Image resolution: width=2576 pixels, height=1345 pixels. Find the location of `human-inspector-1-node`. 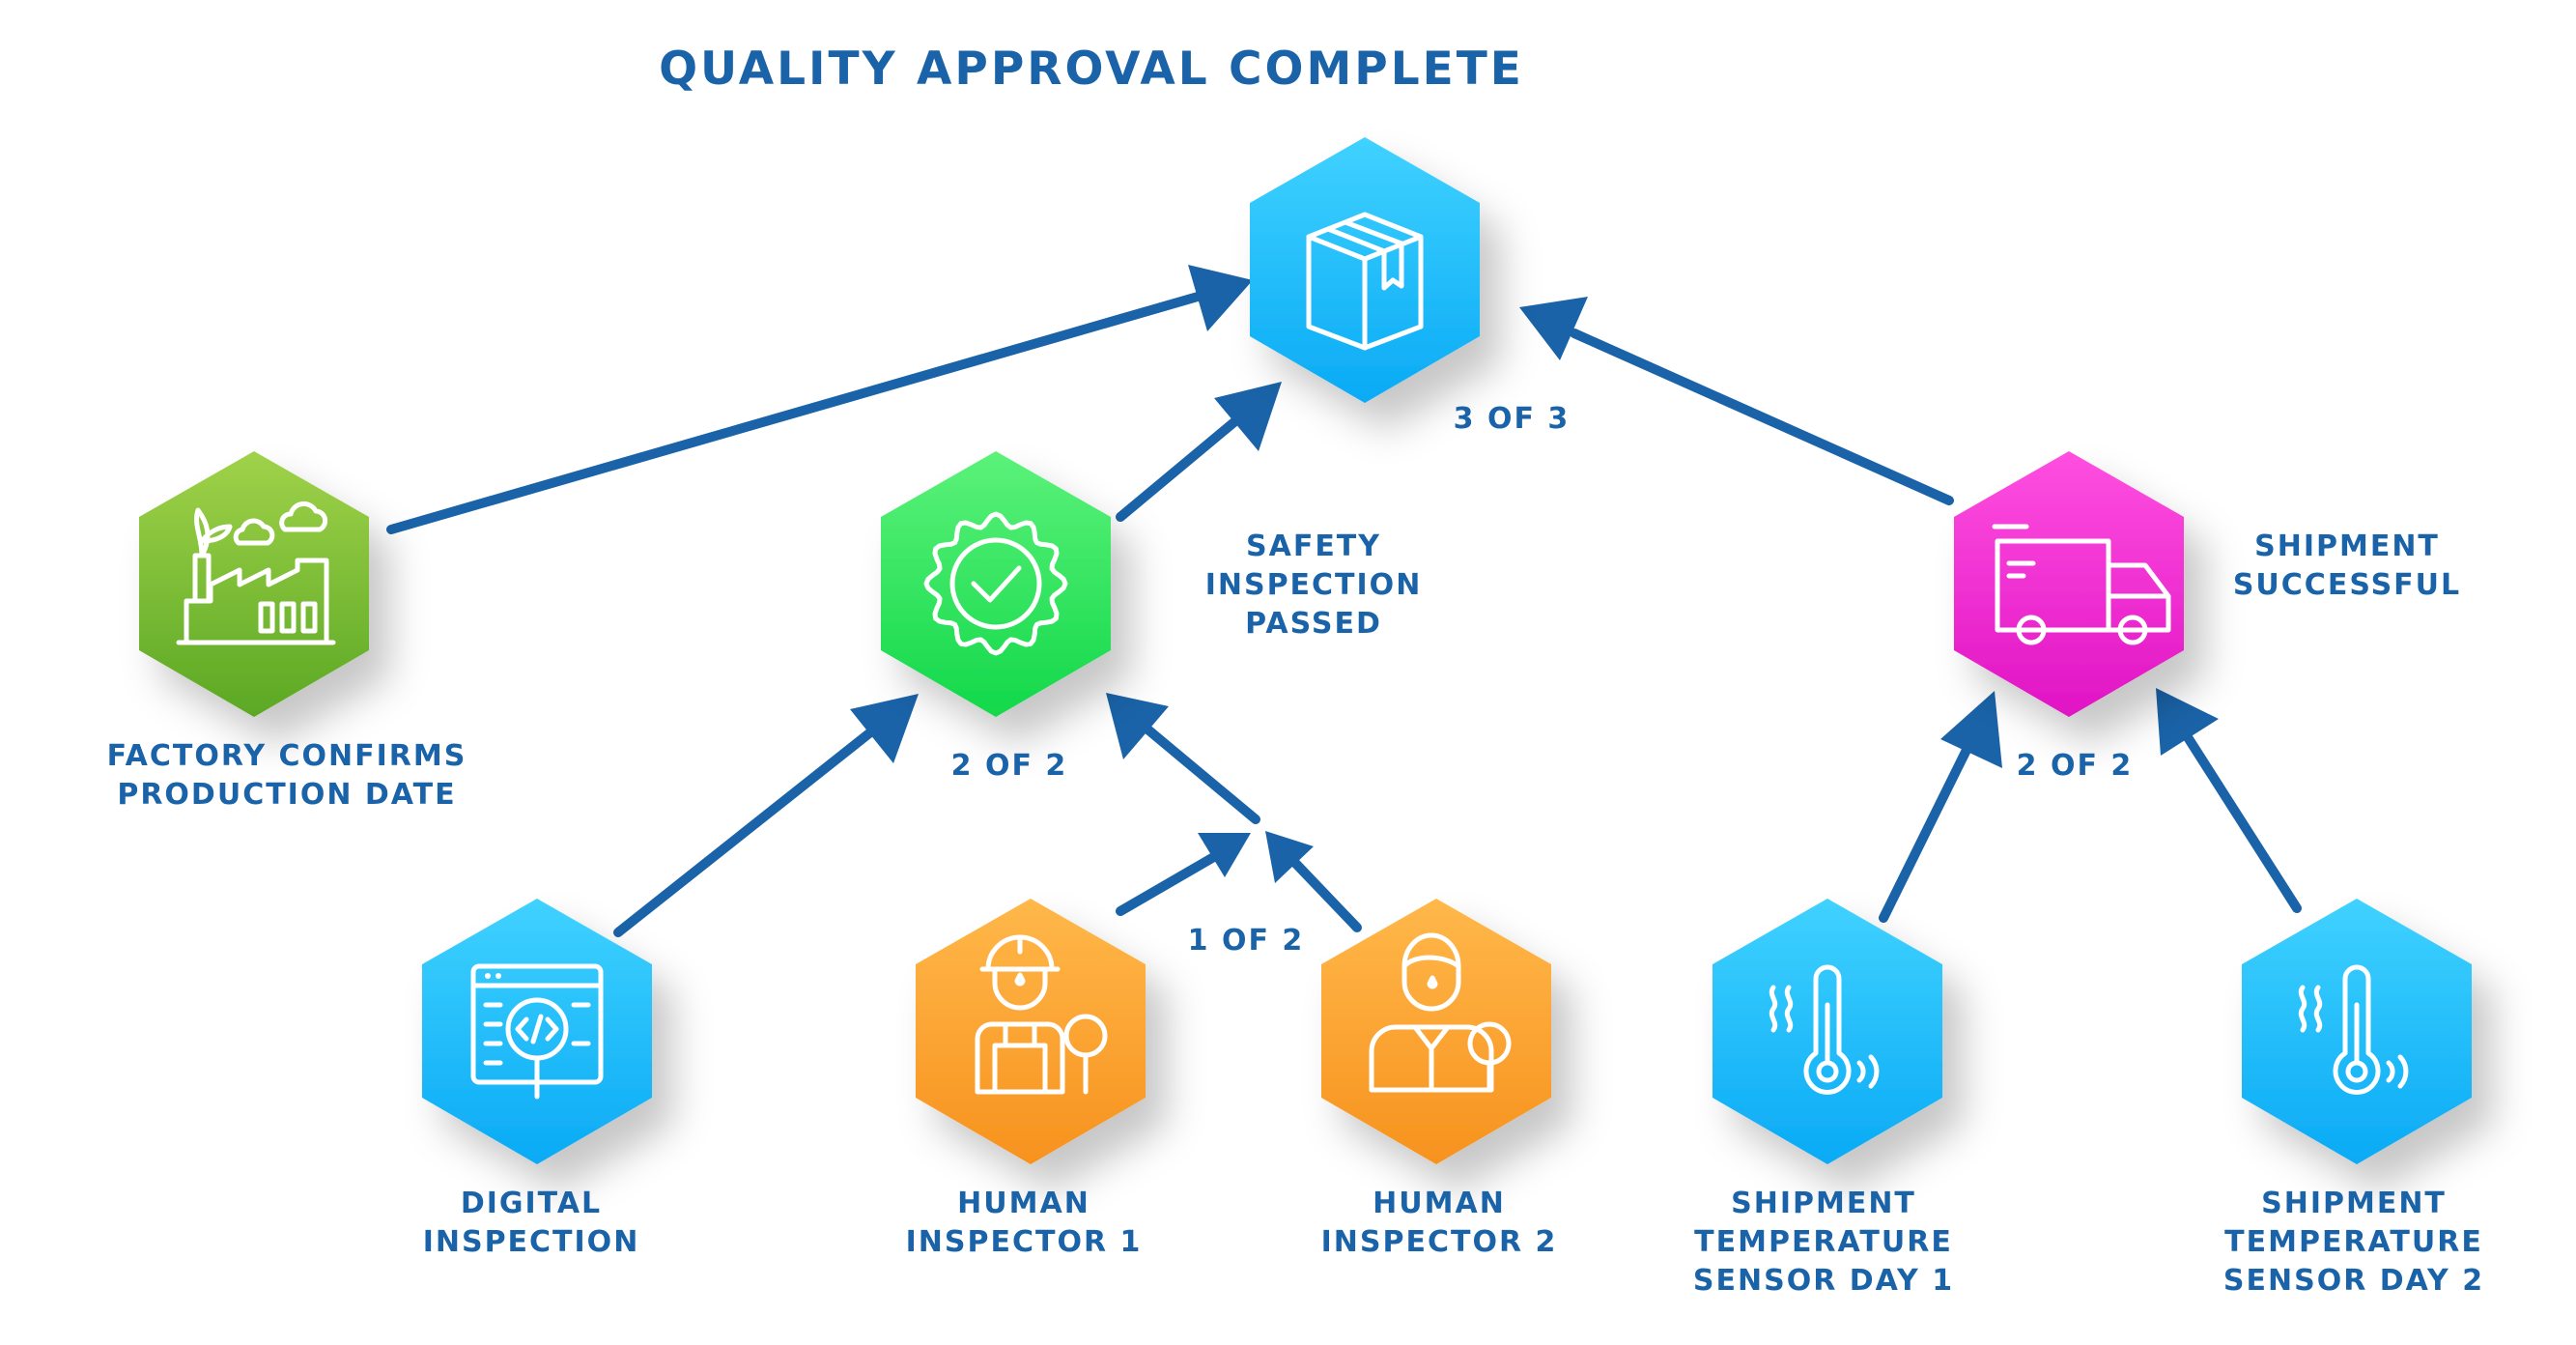

human-inspector-1-node is located at coordinates (1031, 1031).